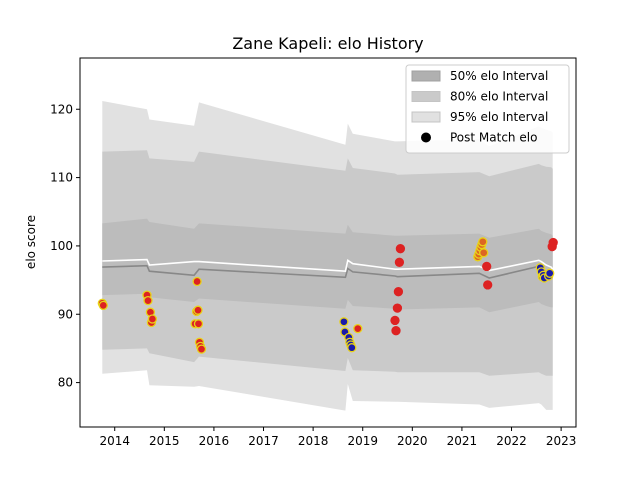  Describe the element at coordinates (31, 242) in the screenshot. I see `y-axis-label: elo score` at that location.